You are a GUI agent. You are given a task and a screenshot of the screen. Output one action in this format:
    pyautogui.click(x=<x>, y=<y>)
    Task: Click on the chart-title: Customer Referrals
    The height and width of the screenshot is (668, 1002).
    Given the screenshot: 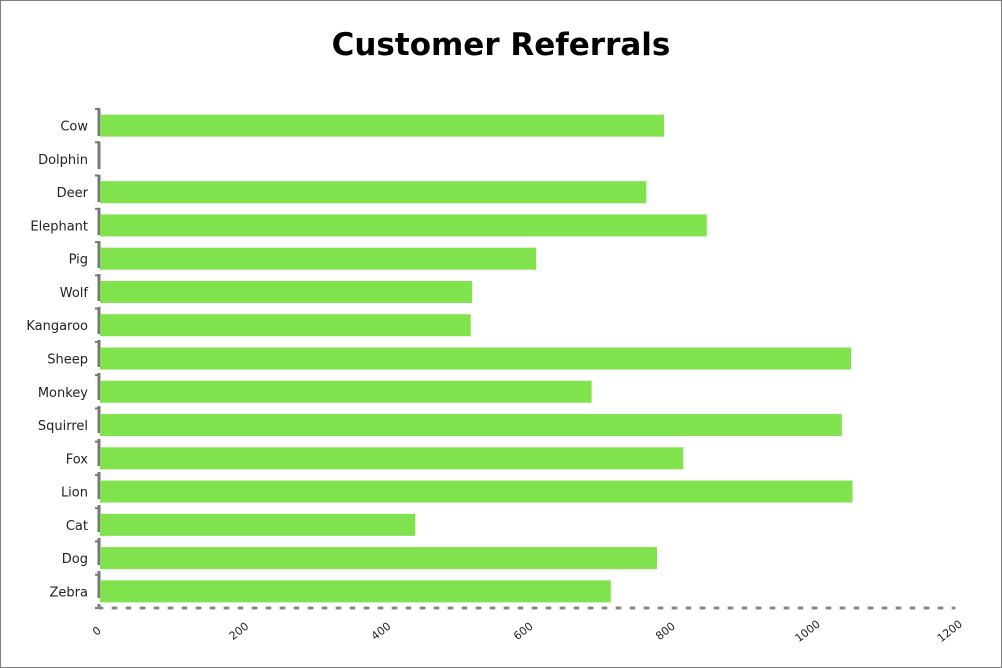 What is the action you would take?
    pyautogui.click(x=501, y=45)
    